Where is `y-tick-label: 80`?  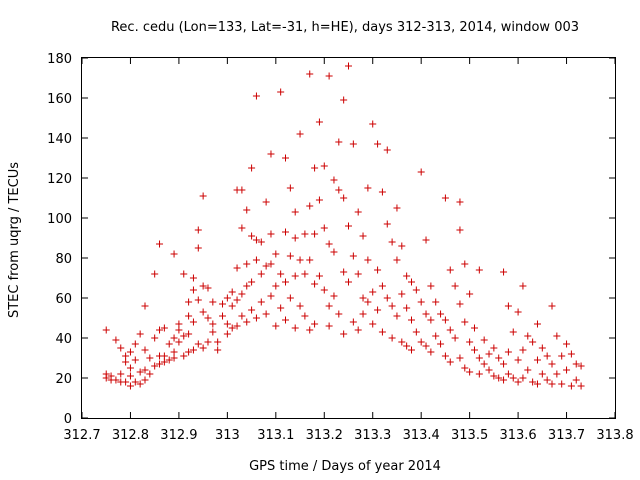 y-tick-label: 80 is located at coordinates (63, 259).